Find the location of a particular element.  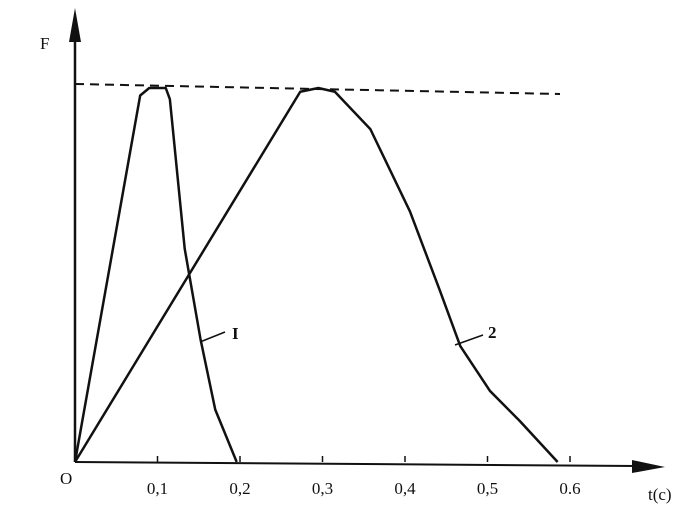

x-tick-label: 0,3 is located at coordinates (322, 488).